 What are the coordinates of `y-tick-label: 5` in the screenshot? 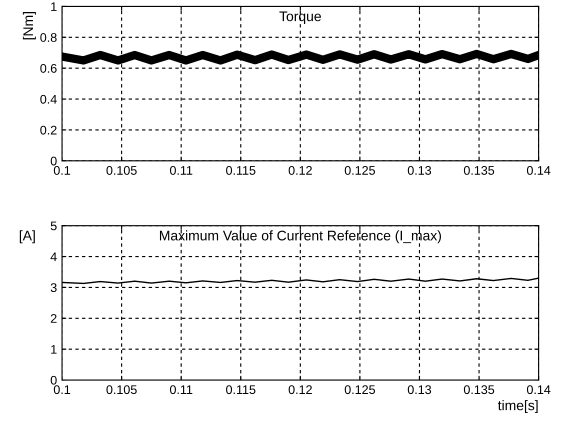 It's located at (53, 226).